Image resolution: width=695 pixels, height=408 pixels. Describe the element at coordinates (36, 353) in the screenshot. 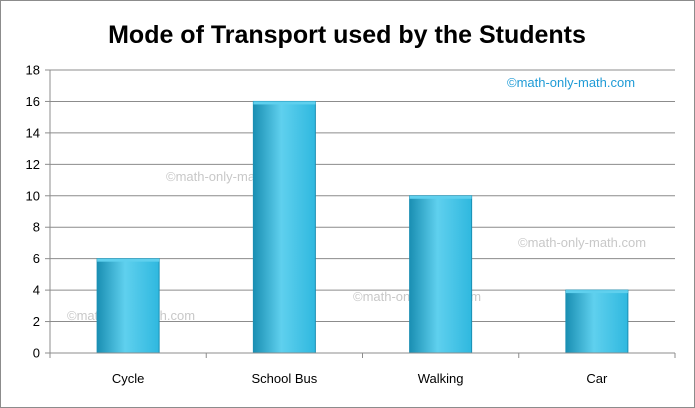

I see `y-tick-label: 0` at that location.